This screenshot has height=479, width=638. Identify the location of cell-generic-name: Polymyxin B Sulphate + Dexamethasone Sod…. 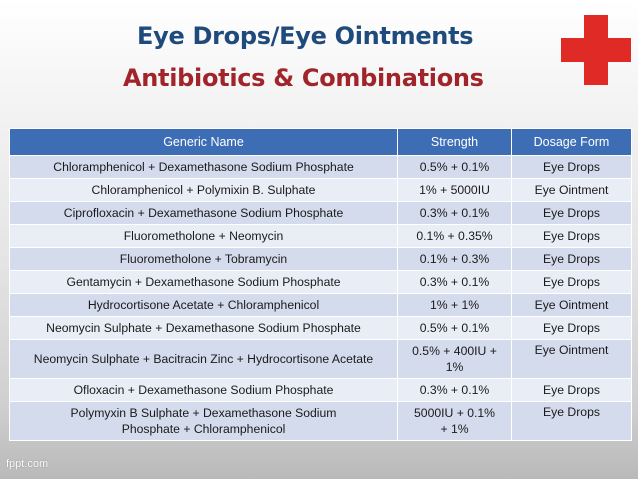
(203, 421).